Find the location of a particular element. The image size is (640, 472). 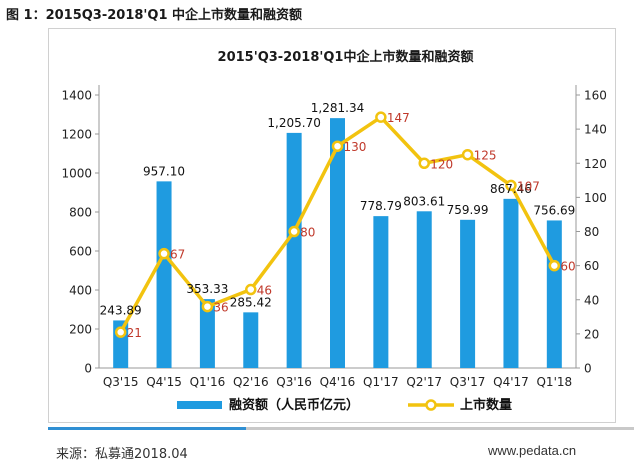

right-axis-tick-label: 80 is located at coordinates (591, 232).